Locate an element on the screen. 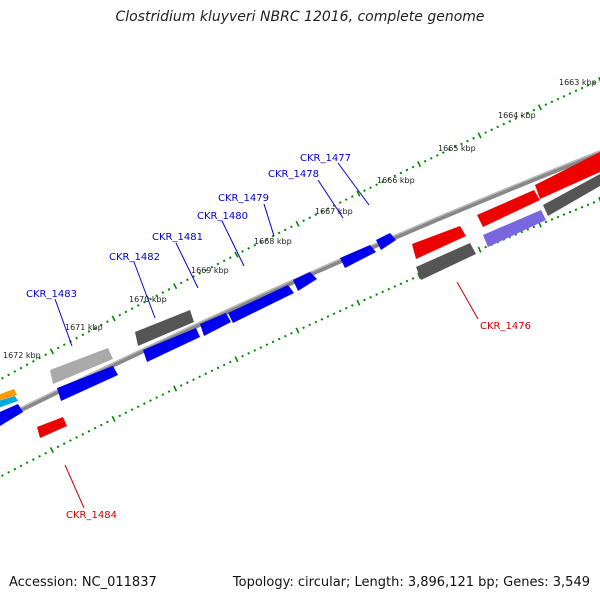 The width and height of the screenshot is (600, 600). gene-label: CKR_1480 is located at coordinates (222, 216).